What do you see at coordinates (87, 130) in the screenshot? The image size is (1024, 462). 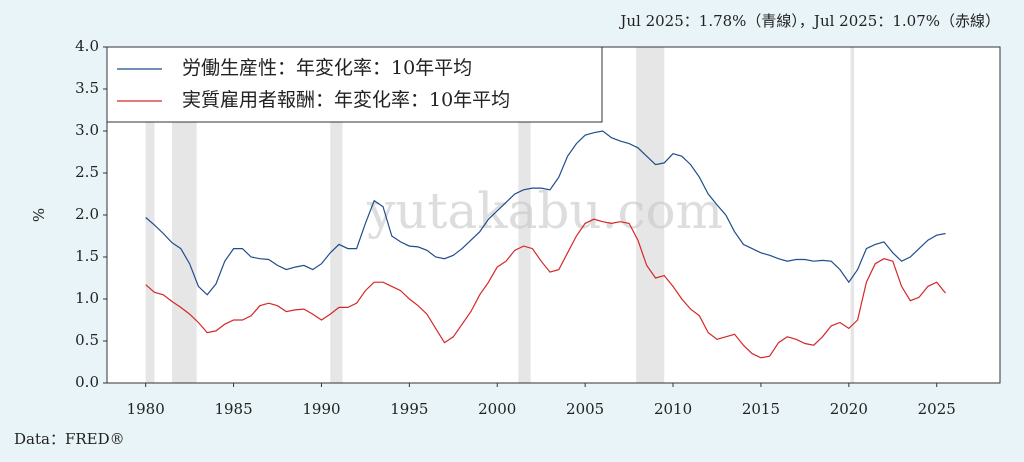 I see `y-tick-label: 3.0` at bounding box center [87, 130].